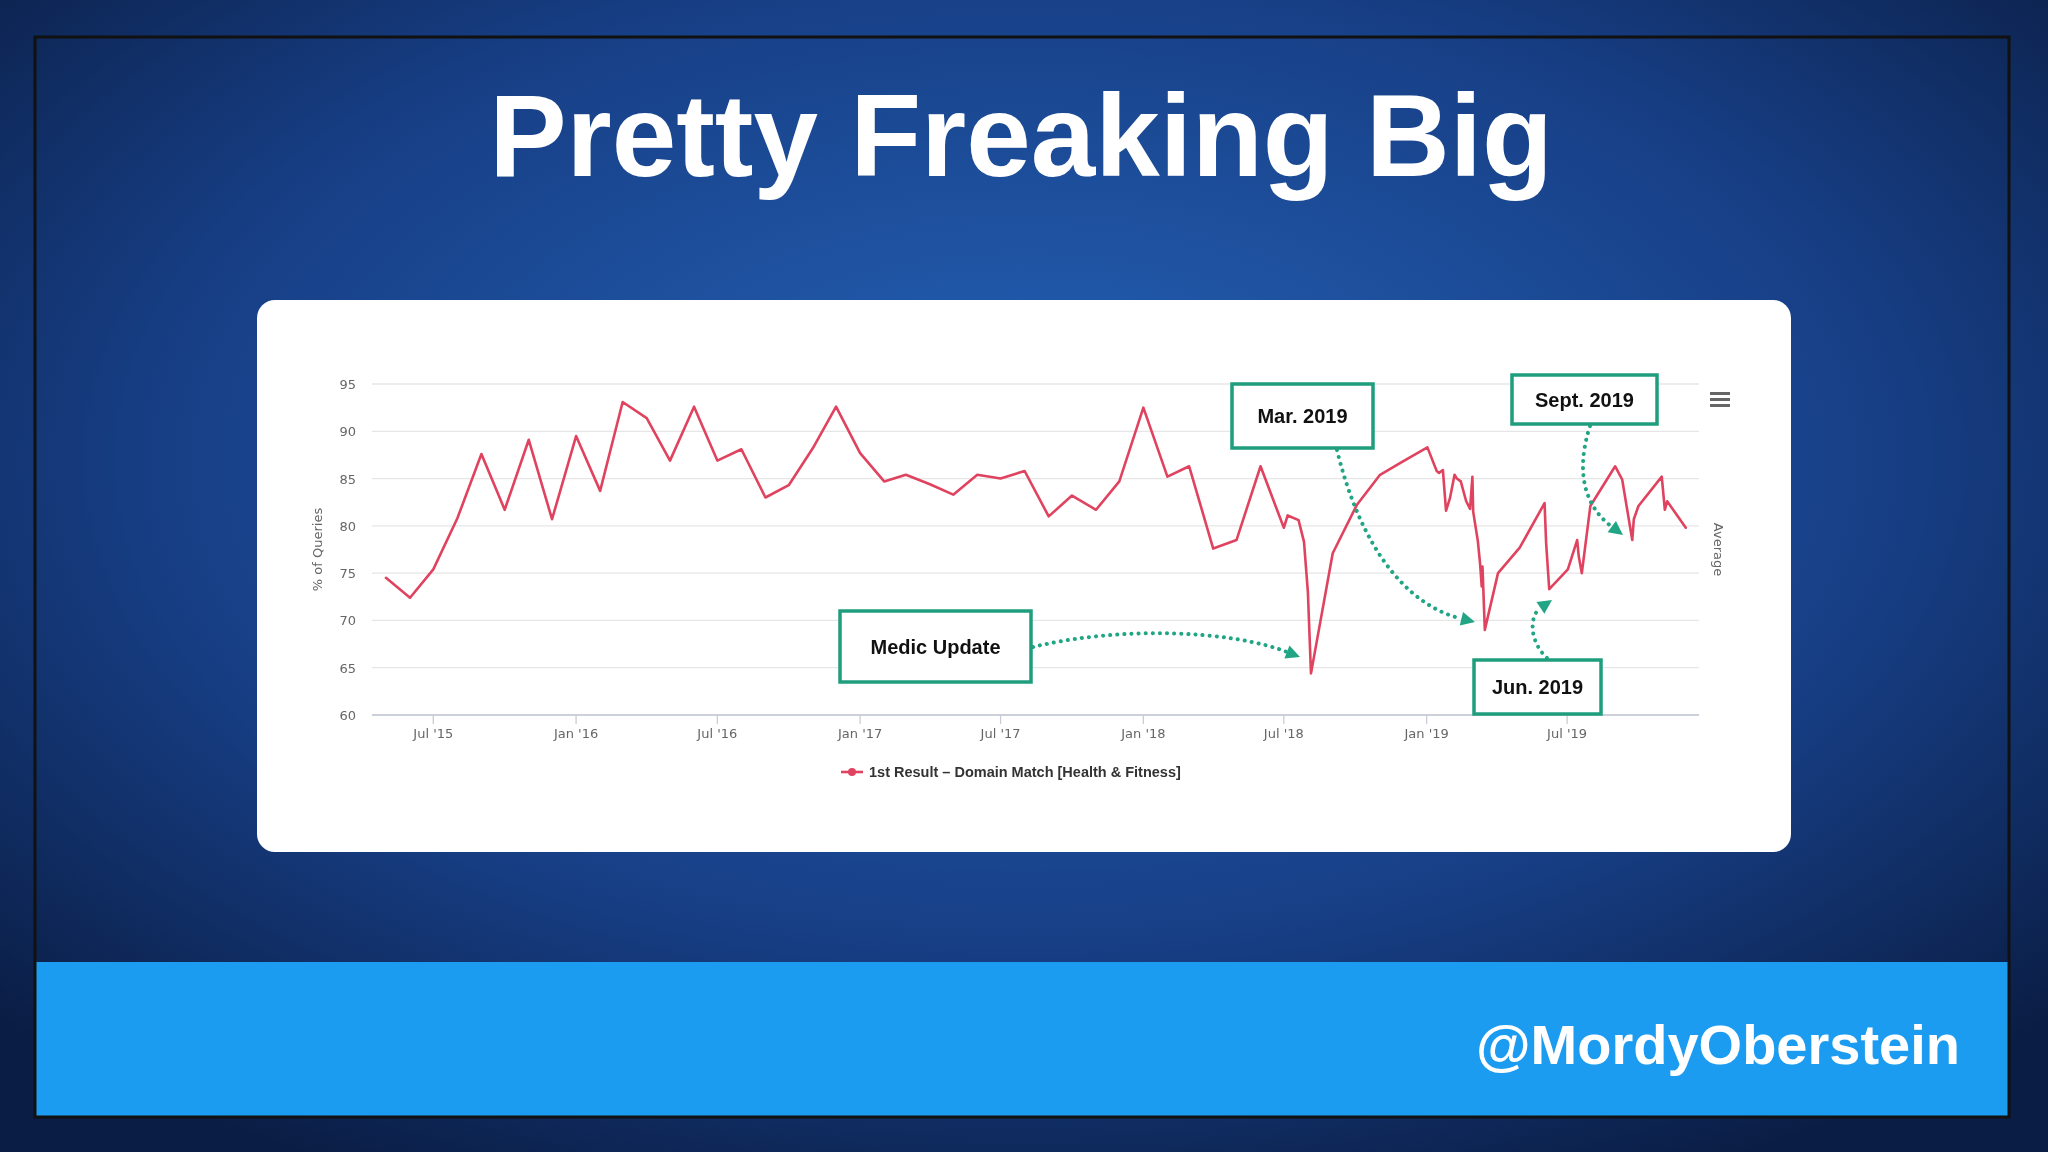 The image size is (2048, 1152). I want to click on y-tick-label: 75, so click(347, 574).